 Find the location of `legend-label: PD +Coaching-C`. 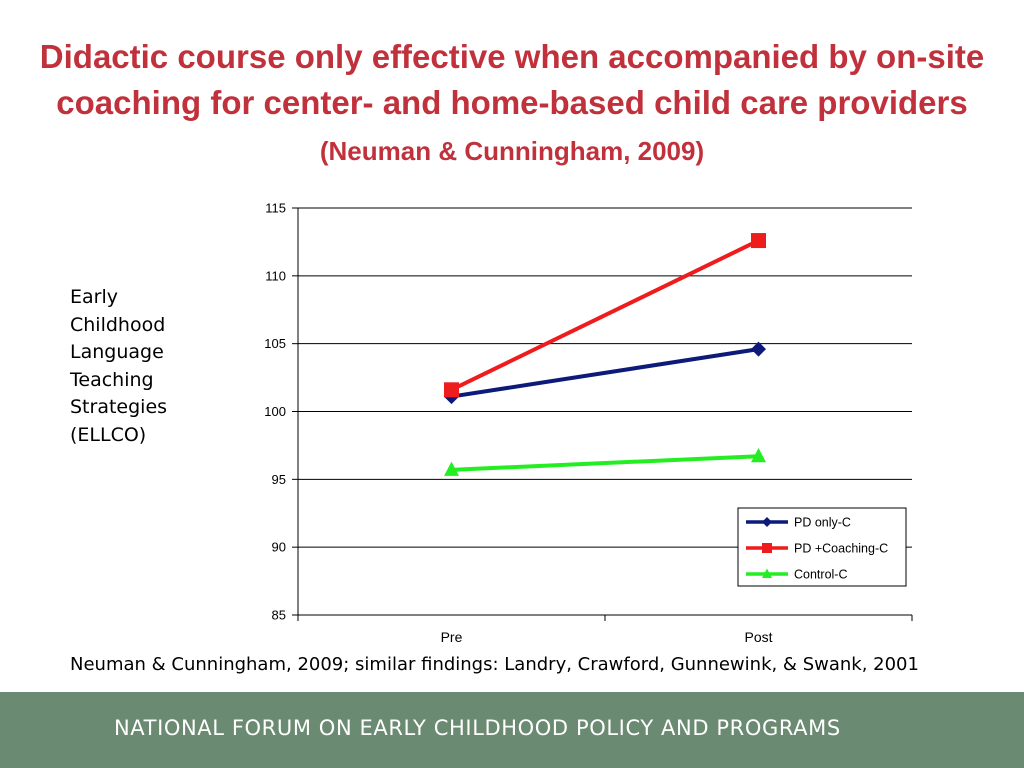

legend-label: PD +Coaching-C is located at coordinates (841, 549).